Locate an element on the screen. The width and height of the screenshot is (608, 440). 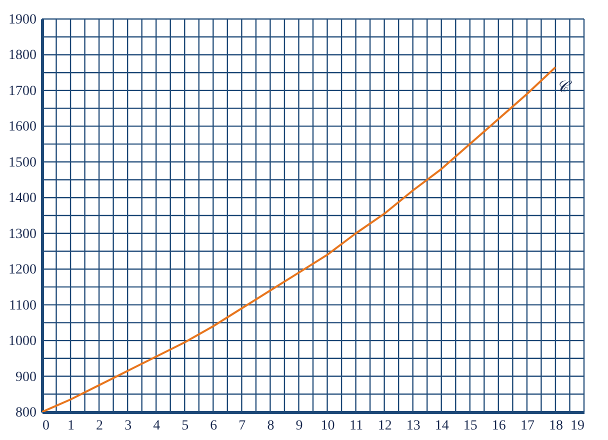
x-tick-label: 12 is located at coordinates (385, 426).